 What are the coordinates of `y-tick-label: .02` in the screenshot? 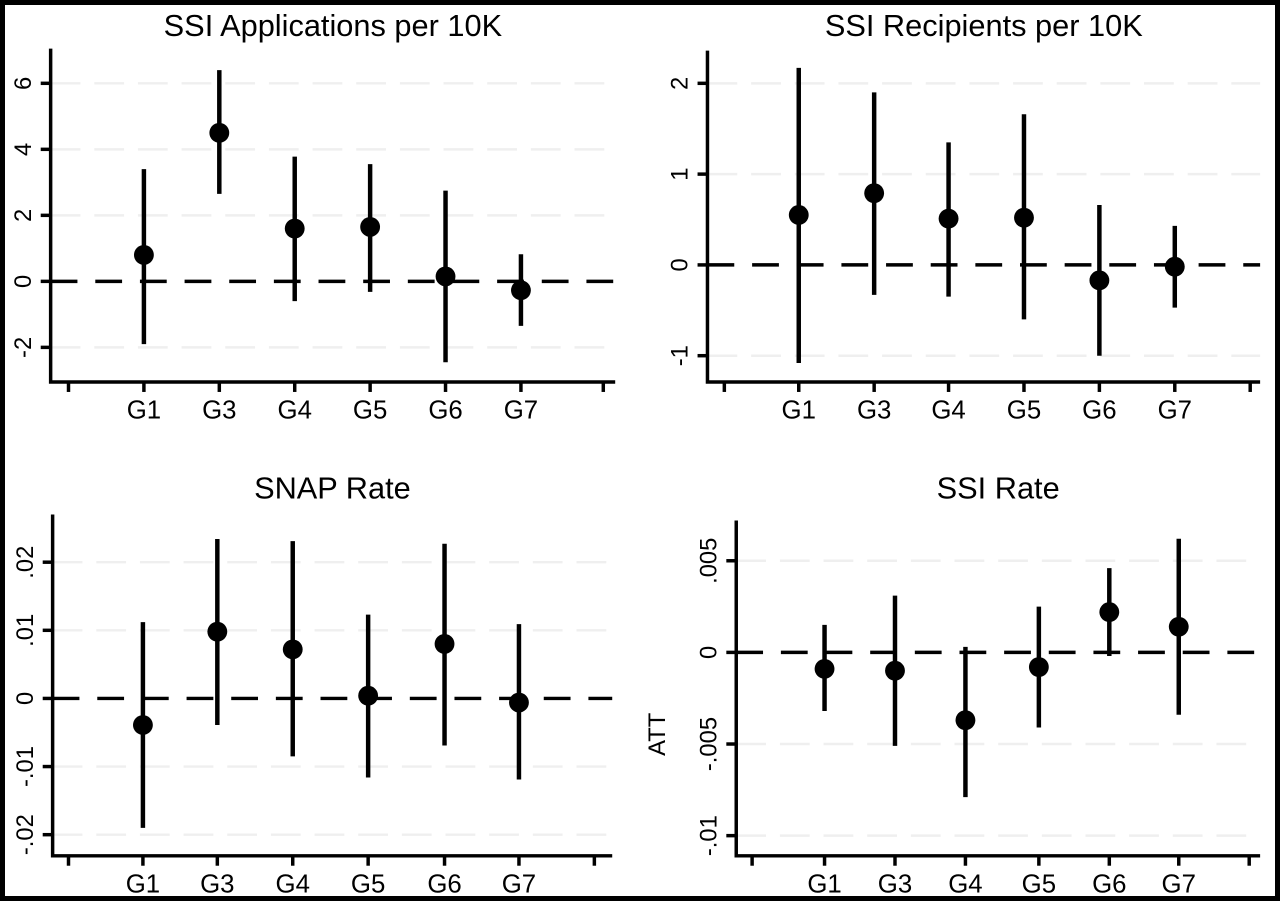 It's located at (25, 562).